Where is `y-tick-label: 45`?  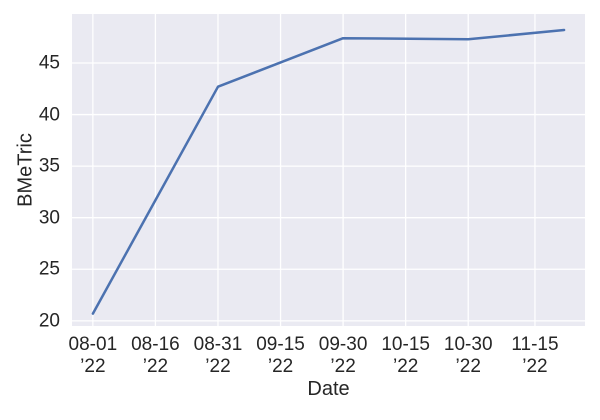
y-tick-label: 45 is located at coordinates (49, 63).